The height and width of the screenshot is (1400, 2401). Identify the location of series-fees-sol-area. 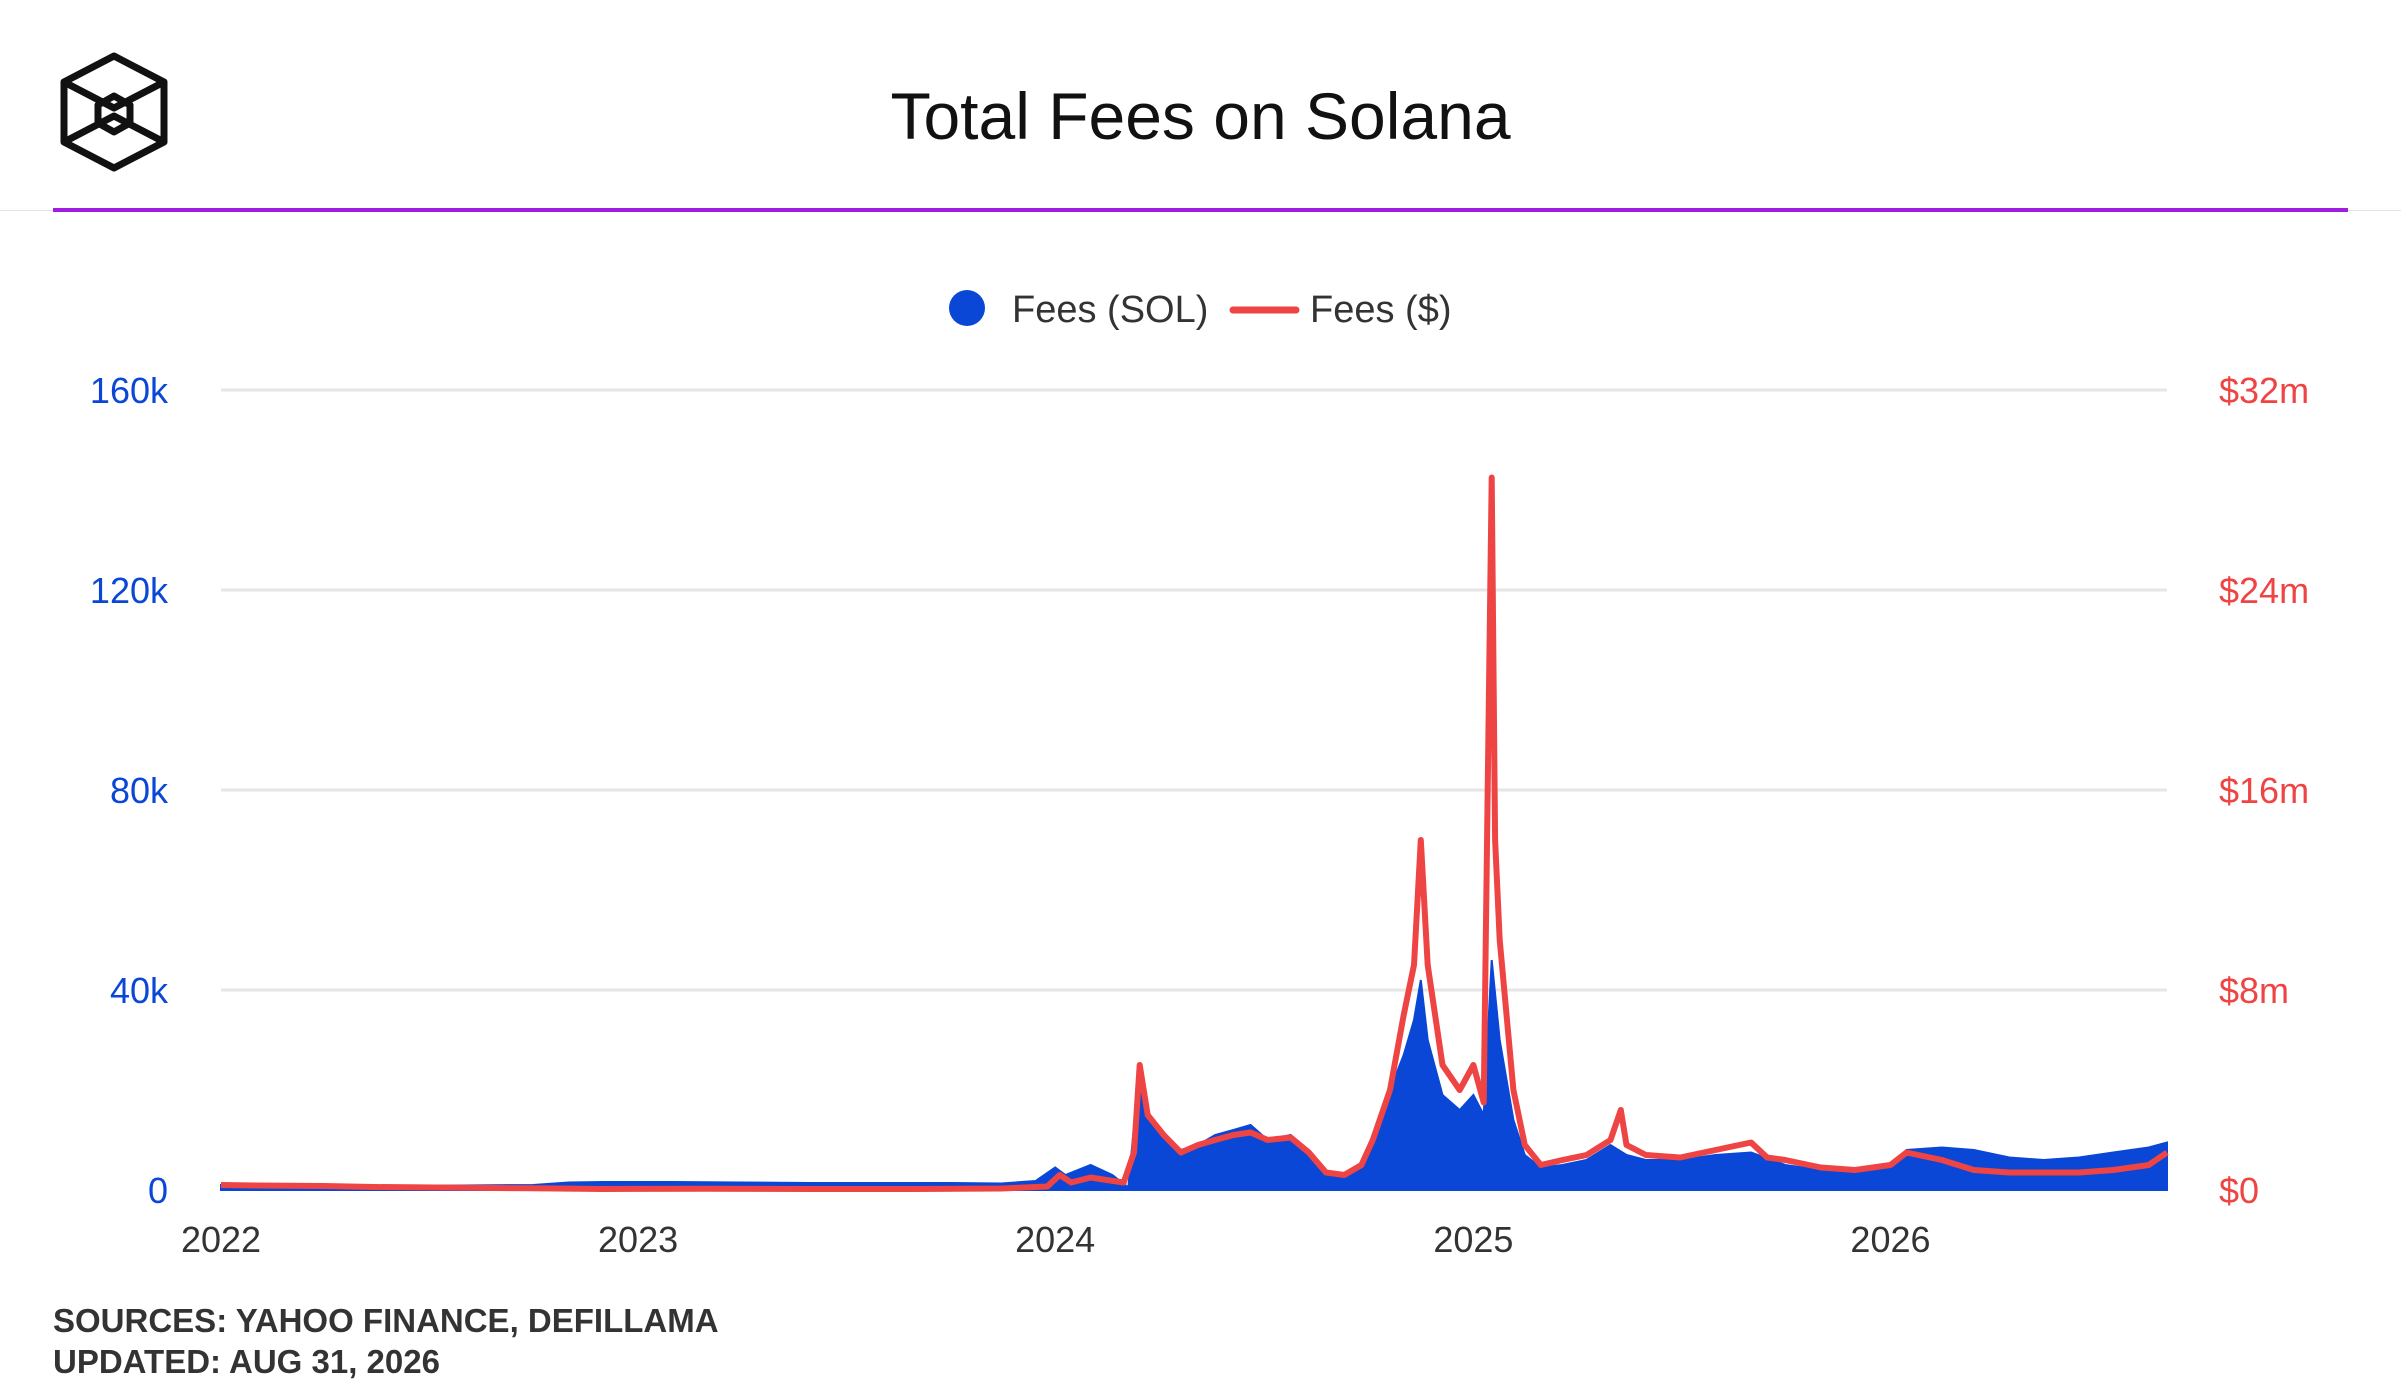
(1194, 1075).